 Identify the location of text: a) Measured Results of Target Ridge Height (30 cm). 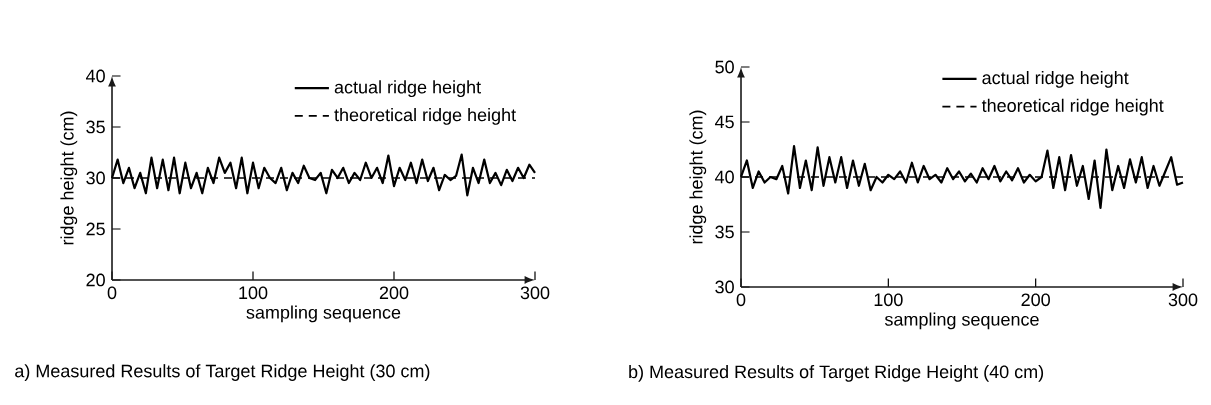
(222, 372).